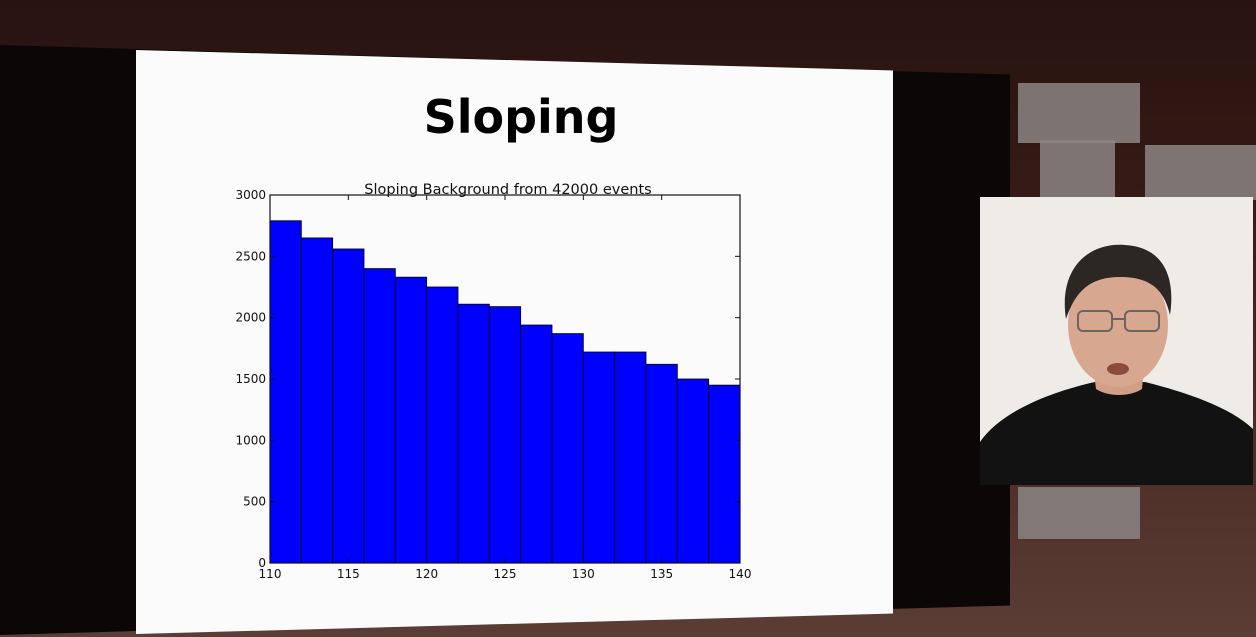 The image size is (1256, 637). What do you see at coordinates (250, 256) in the screenshot?
I see `y-tick-label: 2500` at bounding box center [250, 256].